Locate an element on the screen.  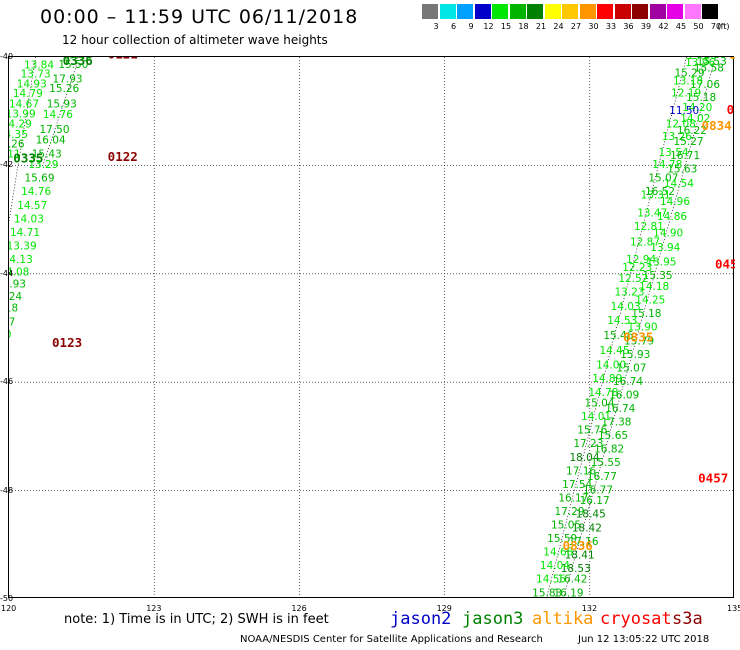
swh-value-0-9: 14.67 is located at coordinates (24, 104).